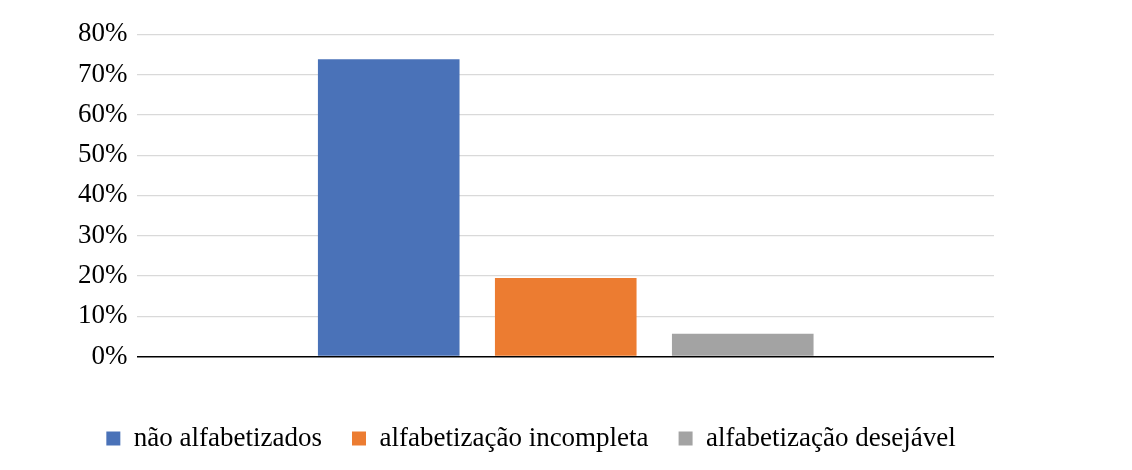 This screenshot has height=470, width=1132. Describe the element at coordinates (831, 436) in the screenshot. I see `legend-label: alfabetização desejável` at that location.